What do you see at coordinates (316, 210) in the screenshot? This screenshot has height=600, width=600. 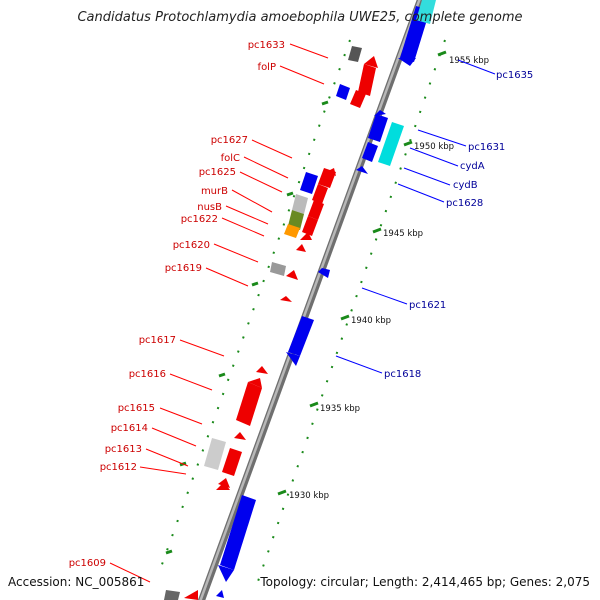 I see `gene-pc1625` at bounding box center [316, 210].